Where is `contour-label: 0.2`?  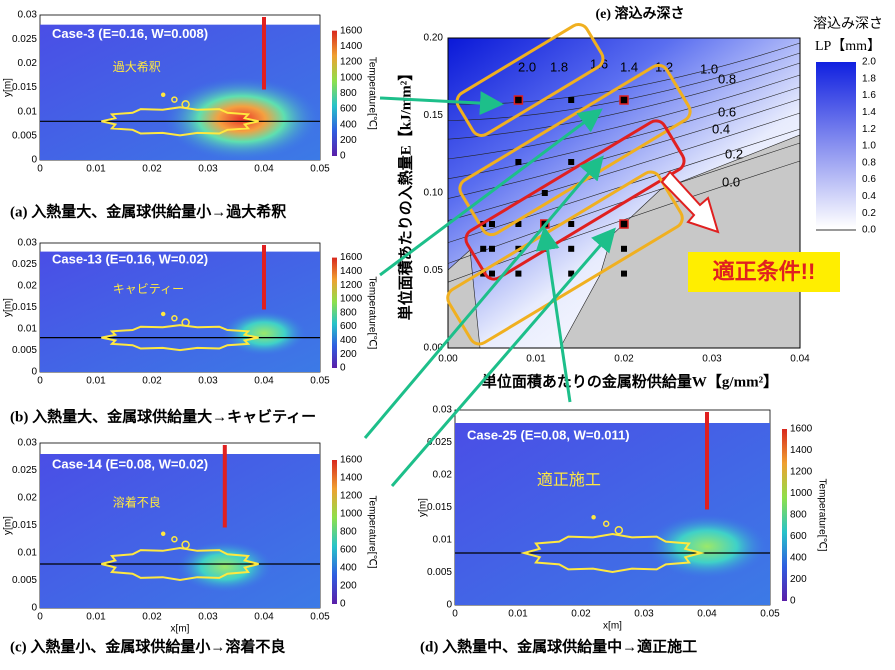 contour-label: 0.2 is located at coordinates (734, 153).